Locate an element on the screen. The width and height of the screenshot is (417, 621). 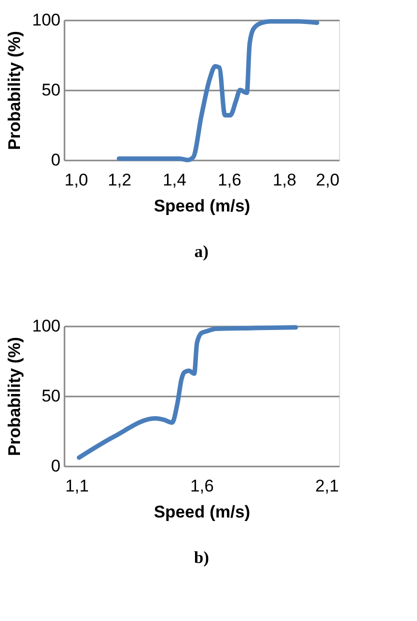
x-tick-label: 1,8 is located at coordinates (284, 180).